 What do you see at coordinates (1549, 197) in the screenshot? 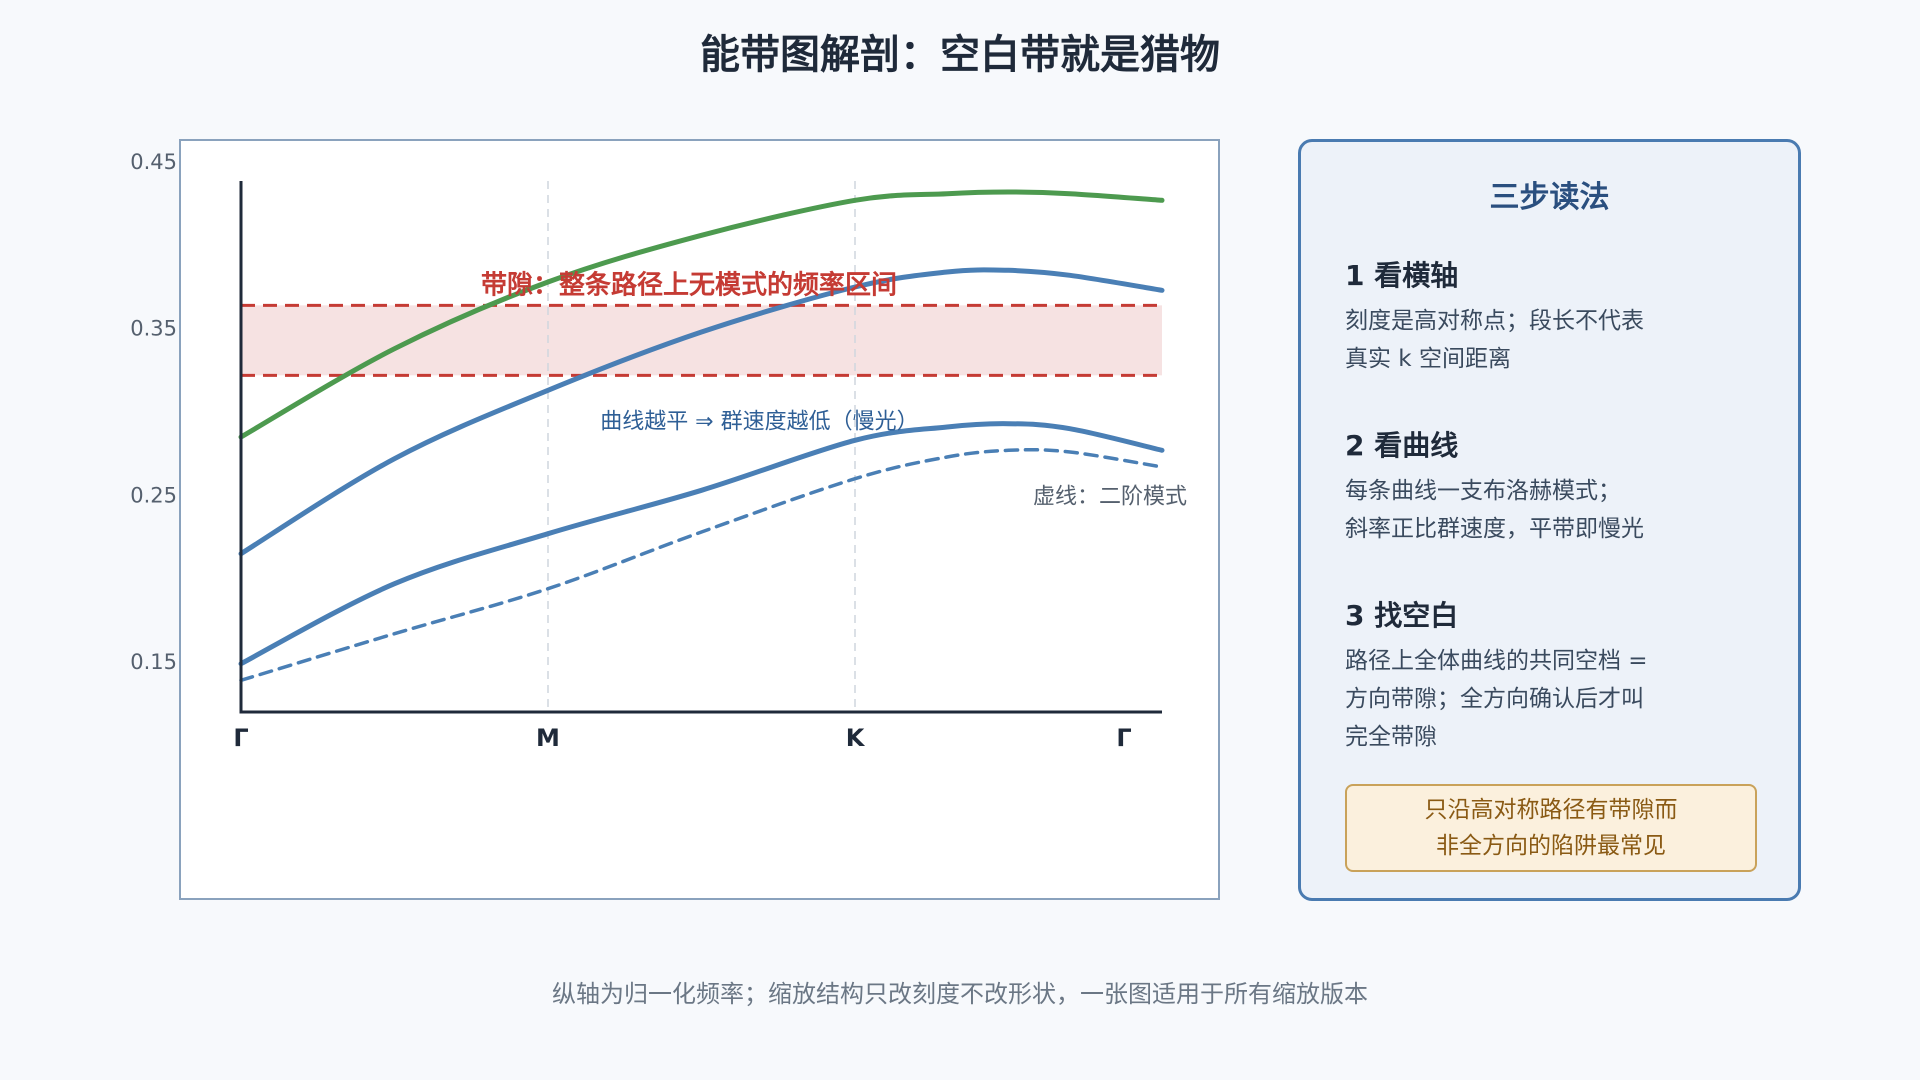
I see `card-title: 三步读法` at bounding box center [1549, 197].